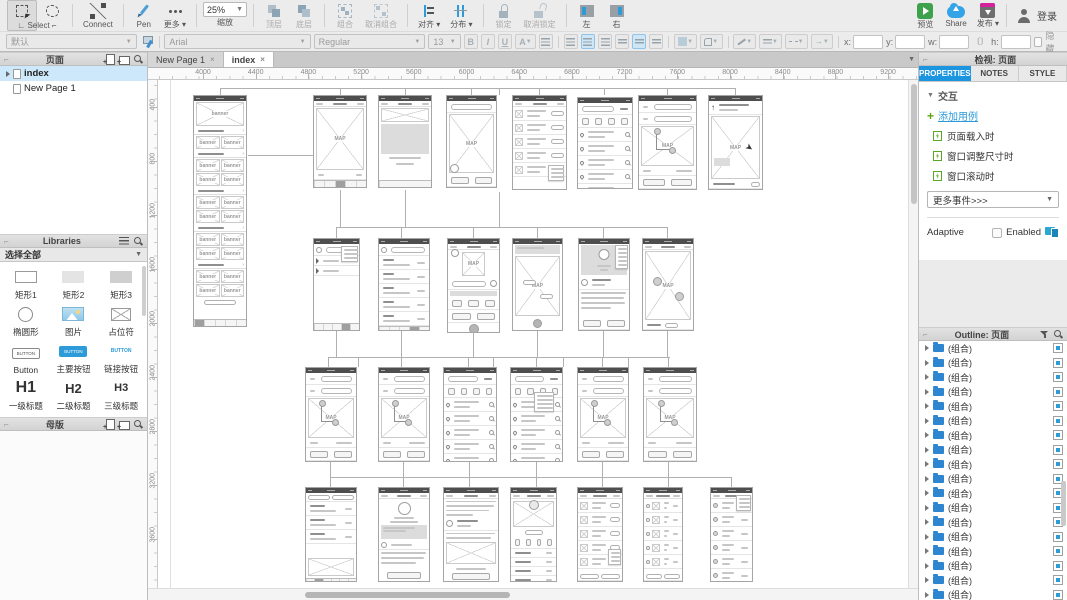 The height and width of the screenshot is (600, 1067). What do you see at coordinates (444, 41) in the screenshot?
I see `font-size-select: 13 ▼` at bounding box center [444, 41].